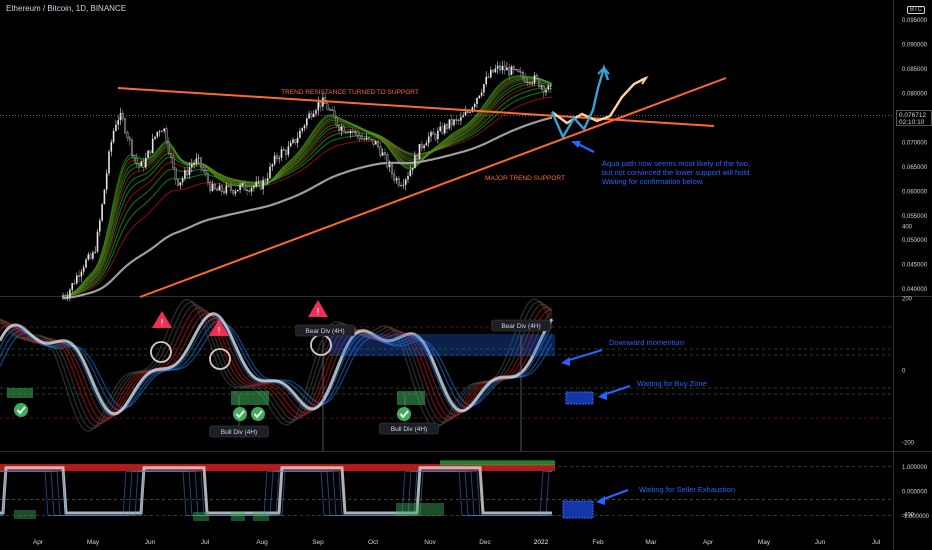  What do you see at coordinates (599, 100) in the screenshot?
I see `peach-projection-path` at bounding box center [599, 100].